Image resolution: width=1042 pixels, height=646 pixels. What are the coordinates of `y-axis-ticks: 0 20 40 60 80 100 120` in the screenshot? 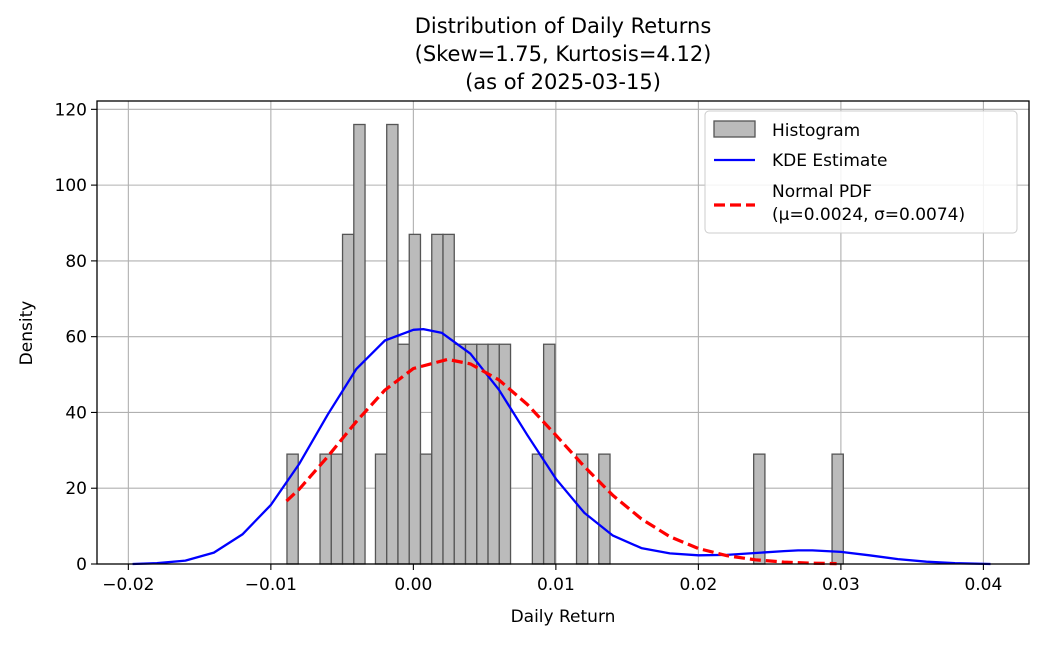 It's located at (76, 337).